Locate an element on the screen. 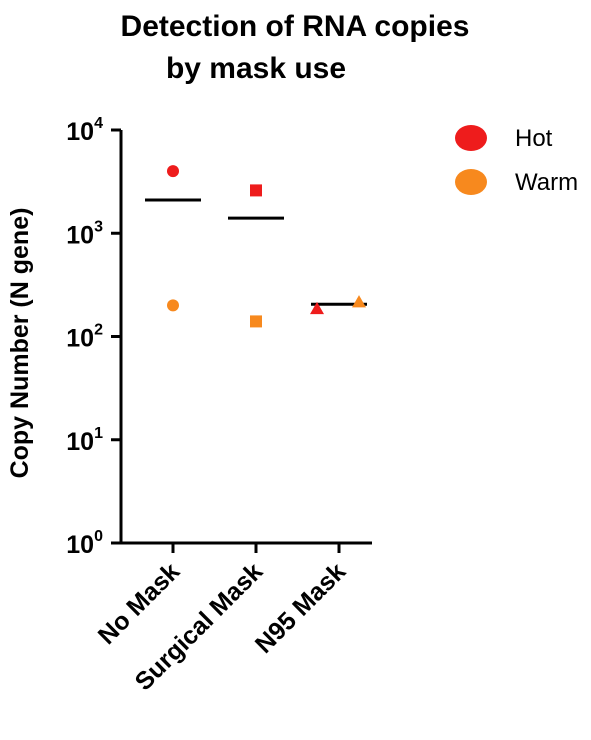 The width and height of the screenshot is (591, 740). legend-label-hot: Hot is located at coordinates (534, 138).